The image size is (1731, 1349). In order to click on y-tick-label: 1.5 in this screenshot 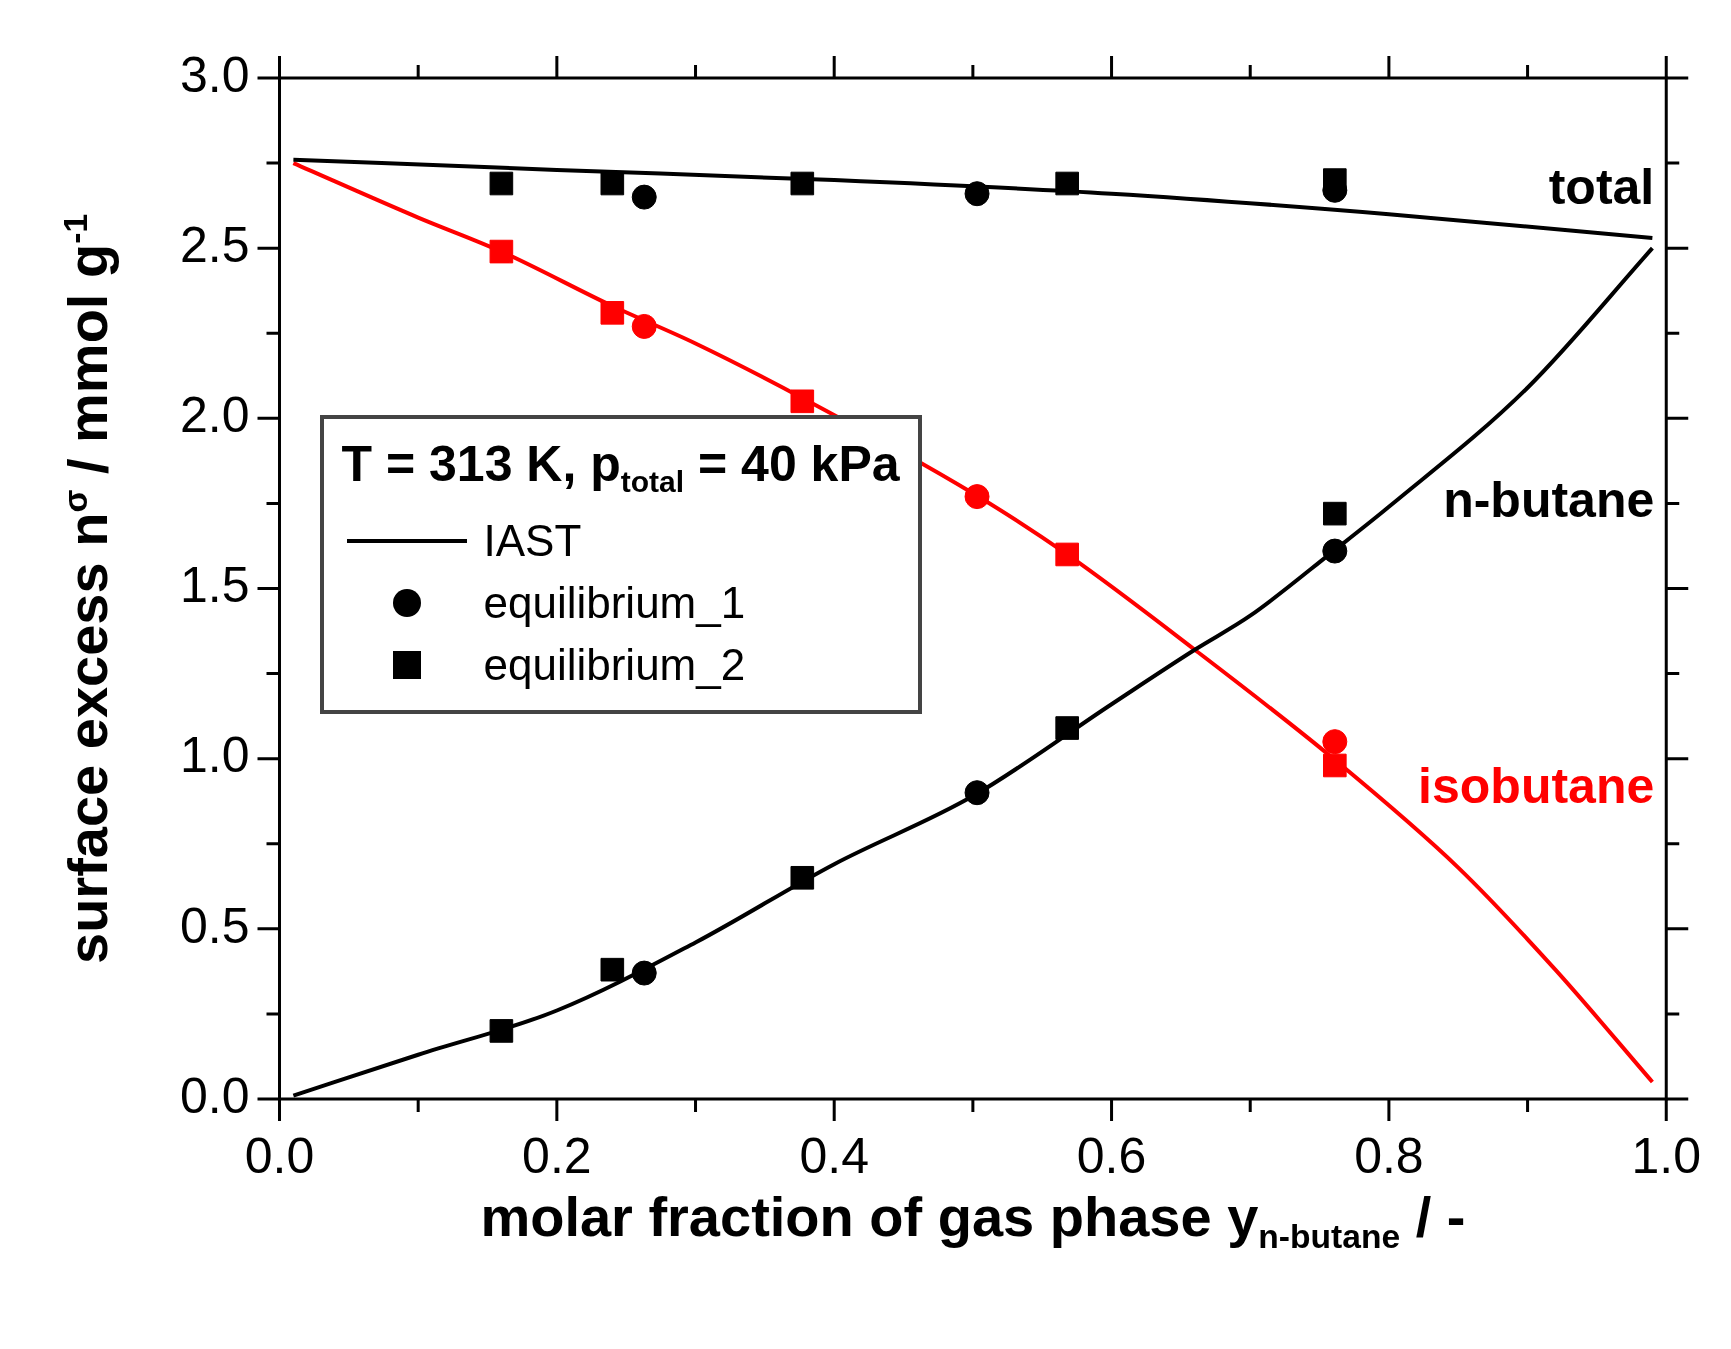, I will do `click(214, 585)`.